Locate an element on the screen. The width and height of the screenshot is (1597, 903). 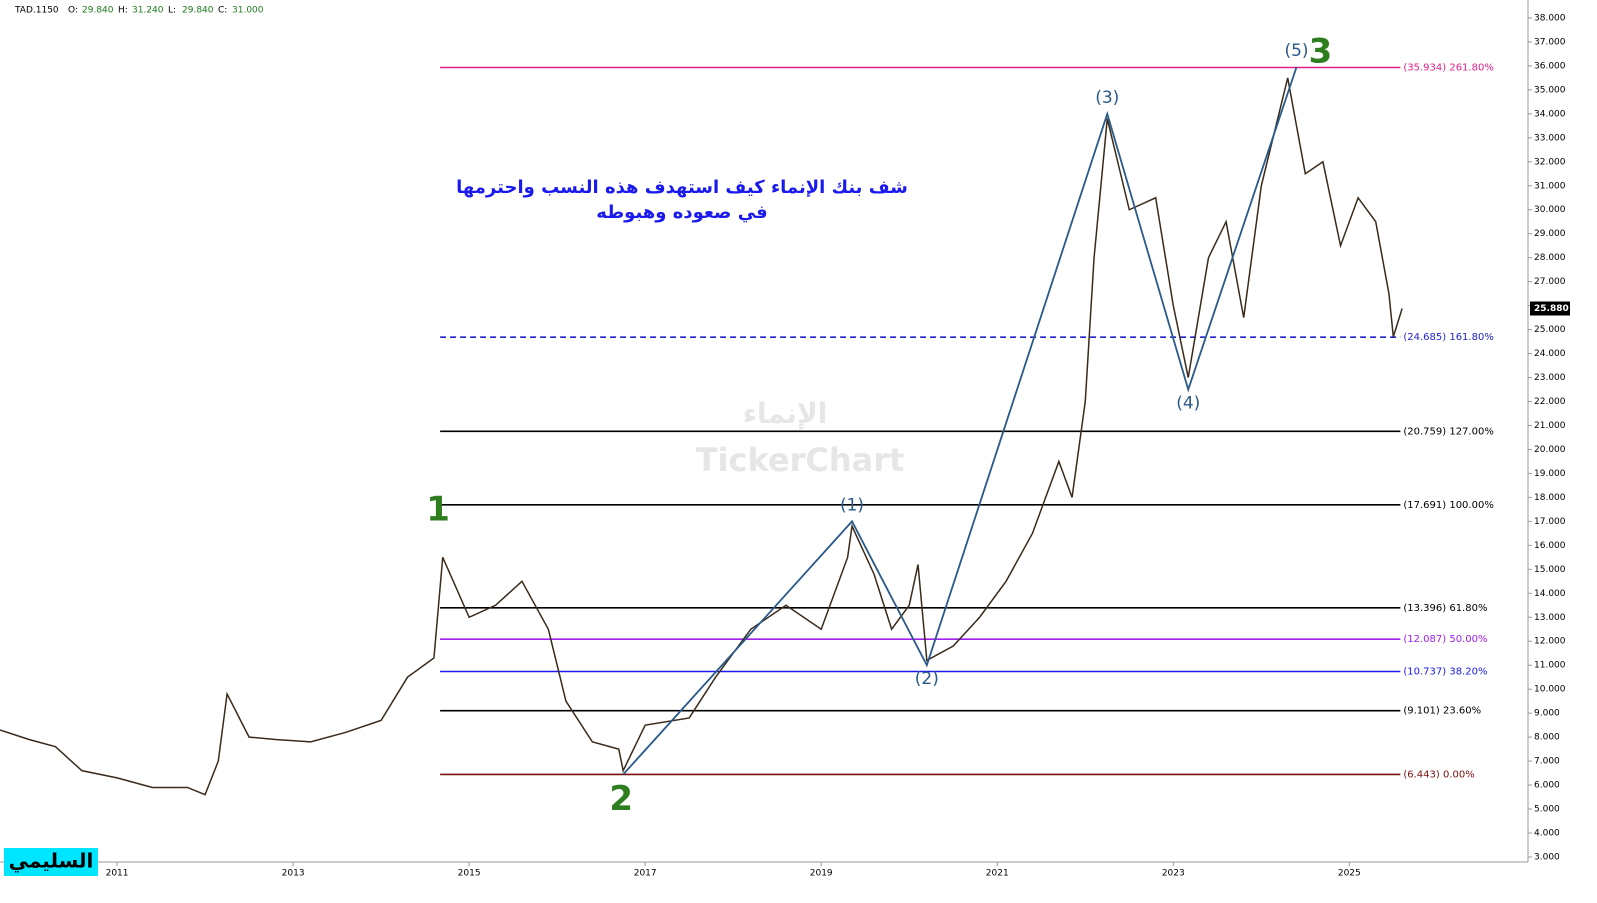
fib-label: (13.396) 61.80% is located at coordinates (1445, 608).